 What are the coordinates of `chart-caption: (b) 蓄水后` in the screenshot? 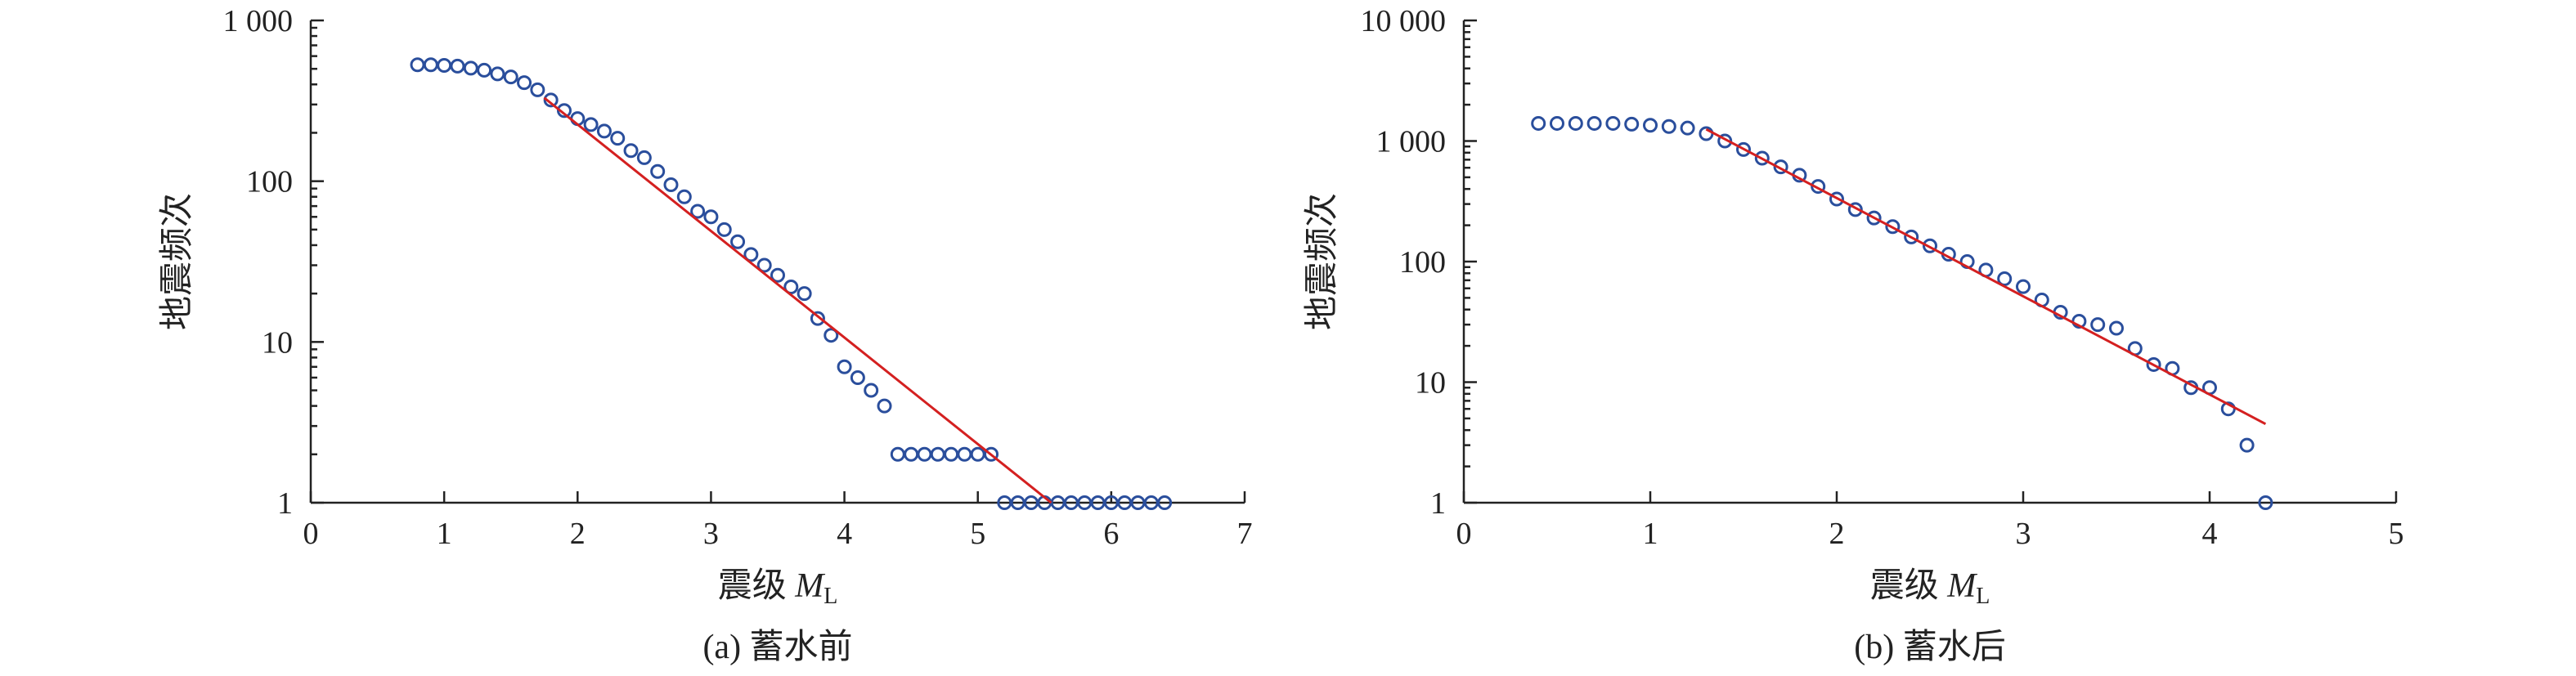 It's located at (1929, 647).